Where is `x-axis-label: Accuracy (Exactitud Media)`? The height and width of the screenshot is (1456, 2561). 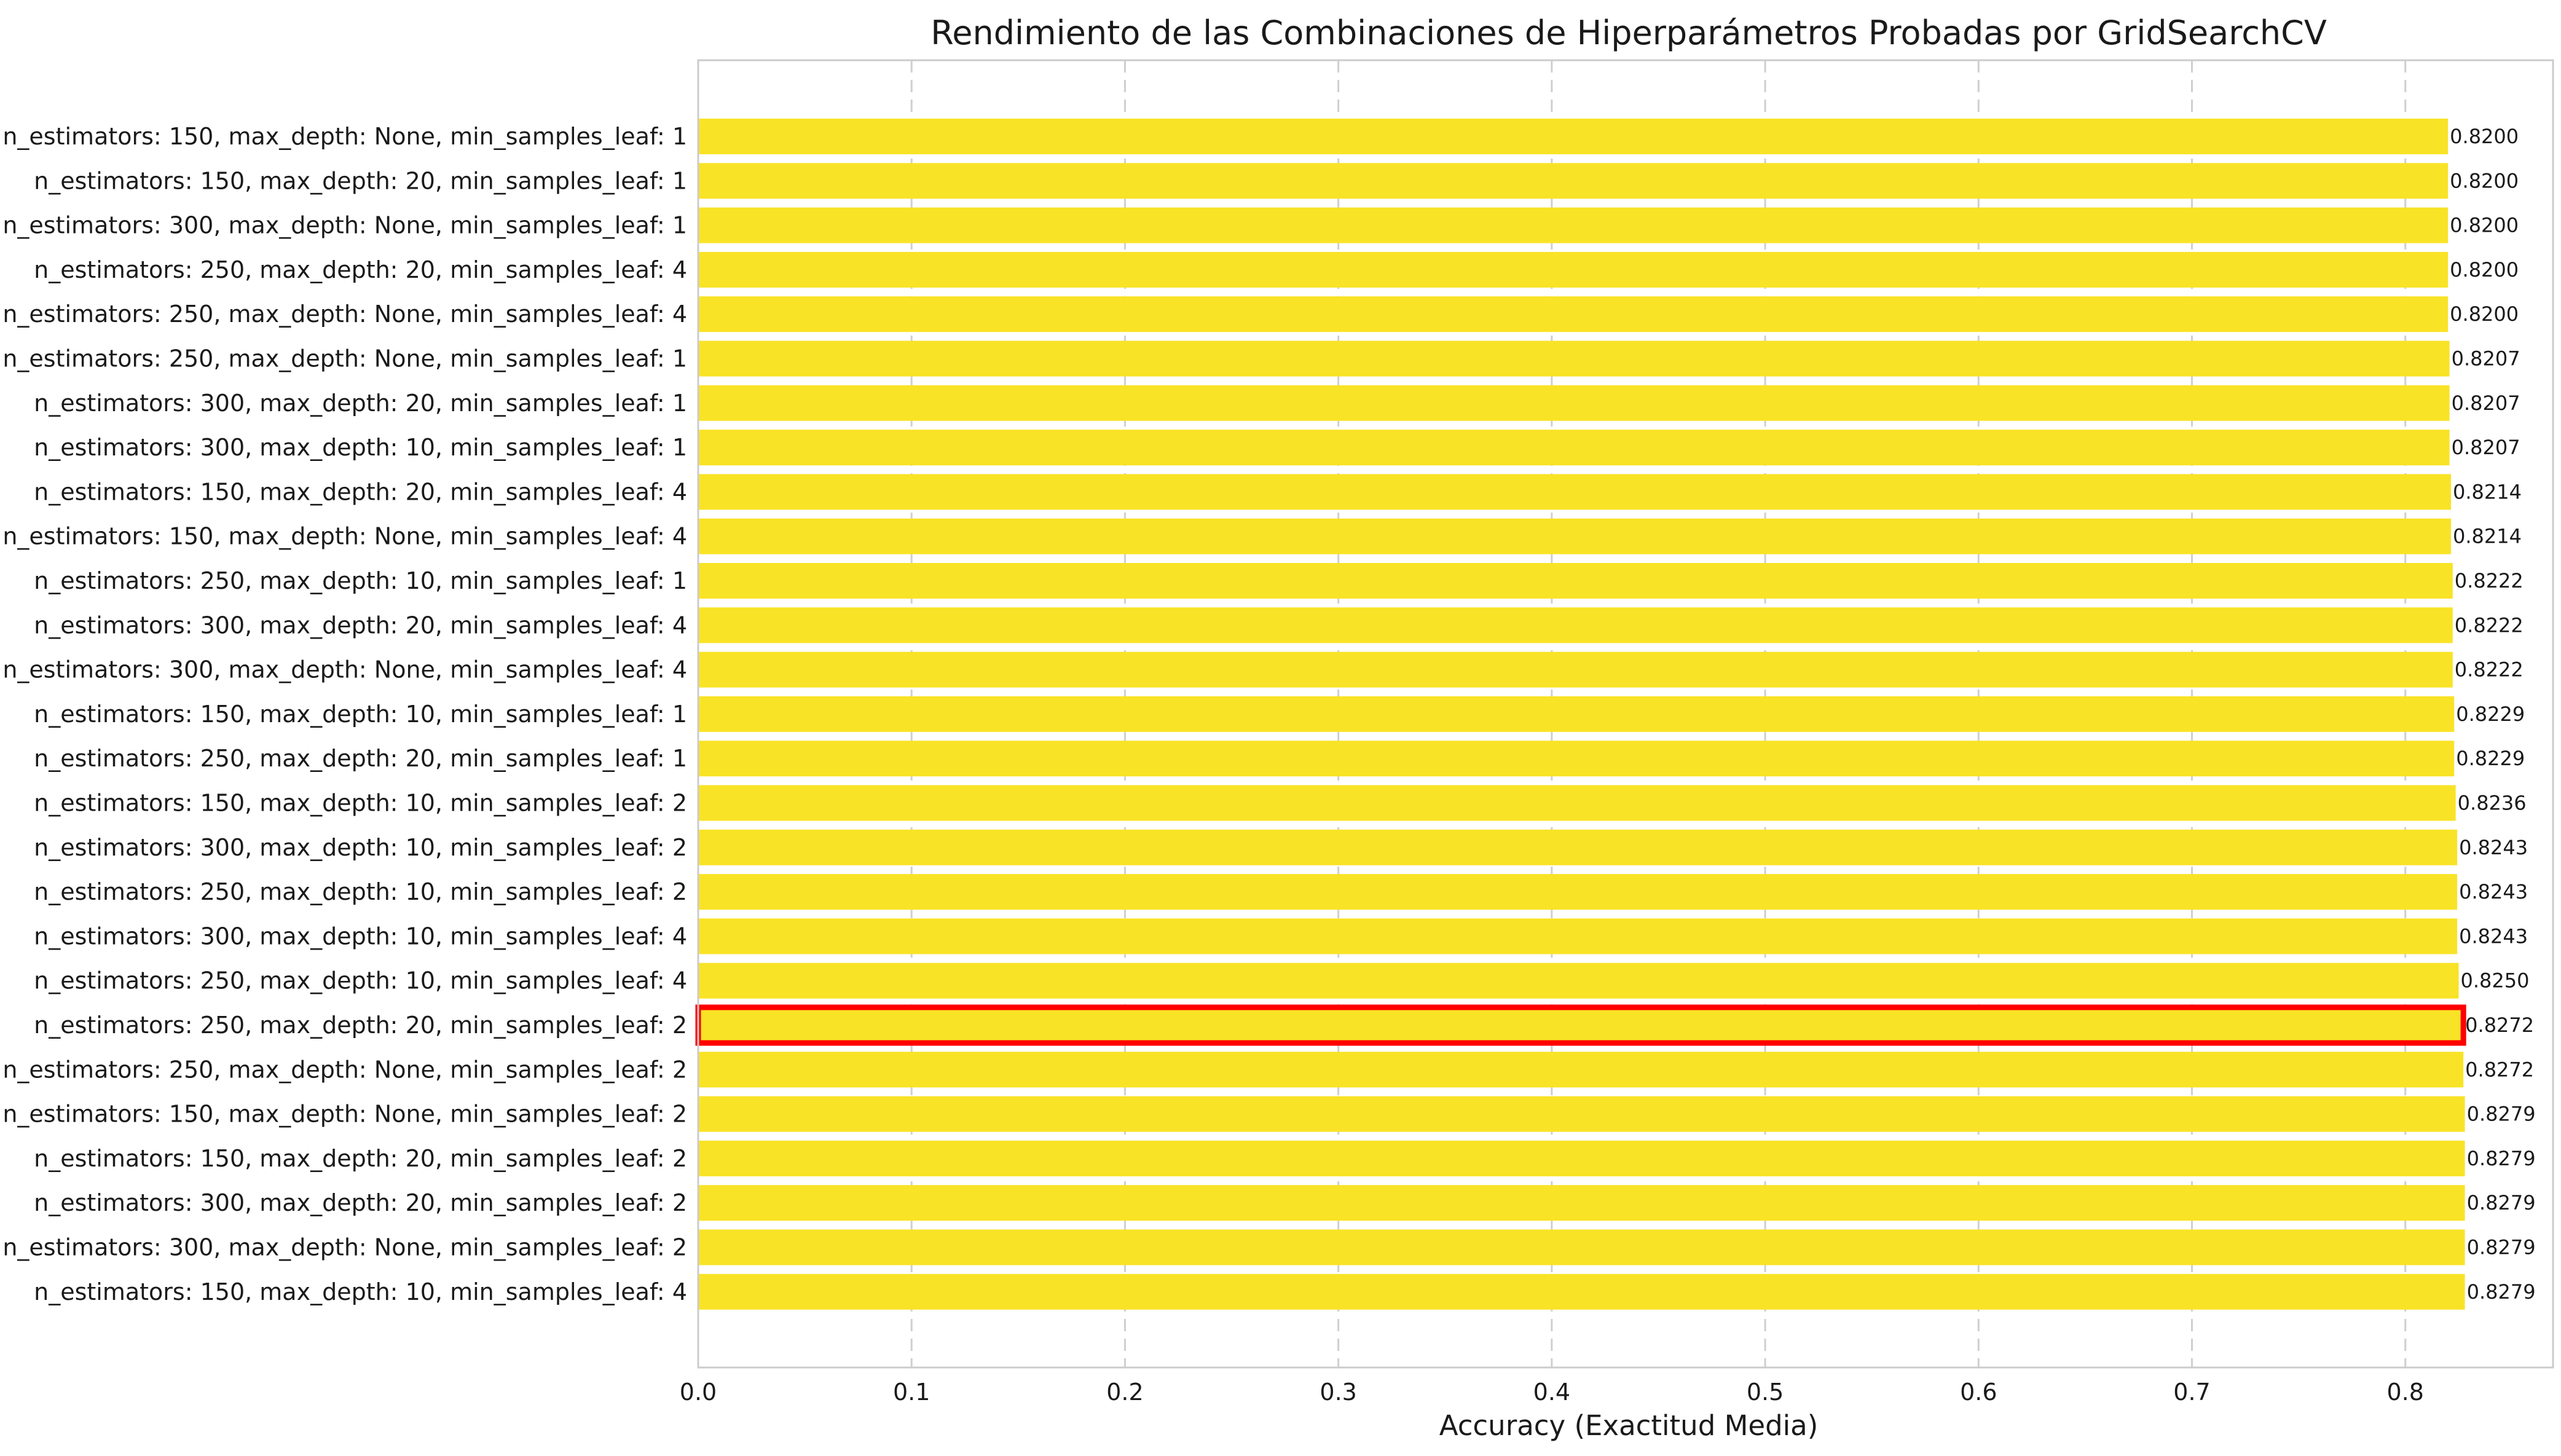 x-axis-label: Accuracy (Exactitud Media) is located at coordinates (1629, 1425).